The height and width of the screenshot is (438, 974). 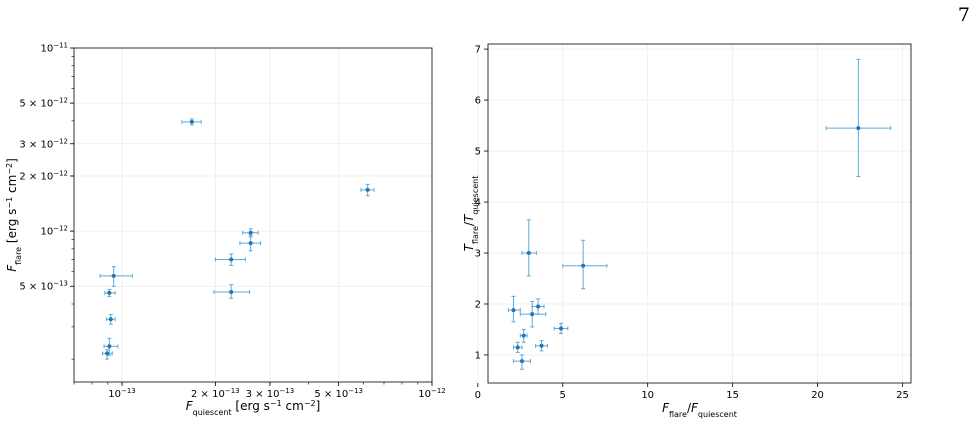 What do you see at coordinates (43, 286) in the screenshot?
I see `y-tick-label: 5 × 10⁻¹³` at bounding box center [43, 286].